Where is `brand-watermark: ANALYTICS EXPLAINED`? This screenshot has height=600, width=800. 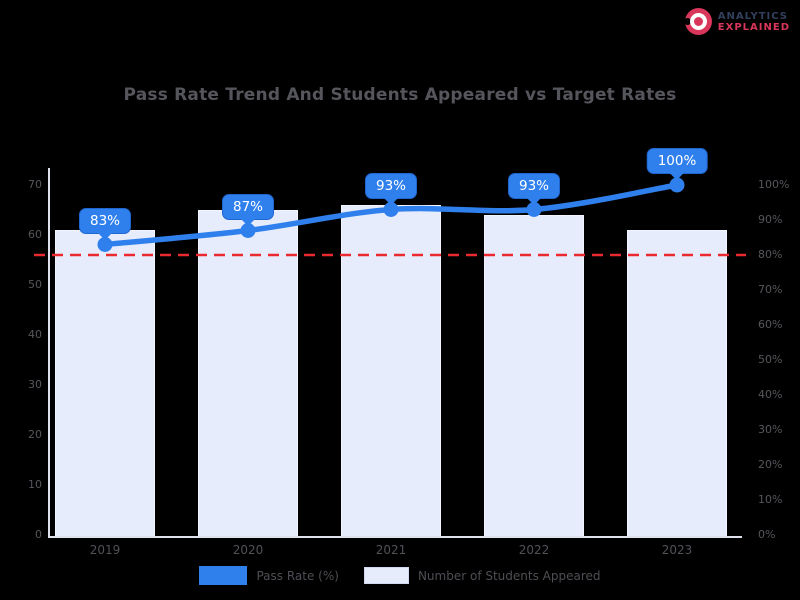
brand-watermark: ANALYTICS EXPLAINED is located at coordinates (736, 21).